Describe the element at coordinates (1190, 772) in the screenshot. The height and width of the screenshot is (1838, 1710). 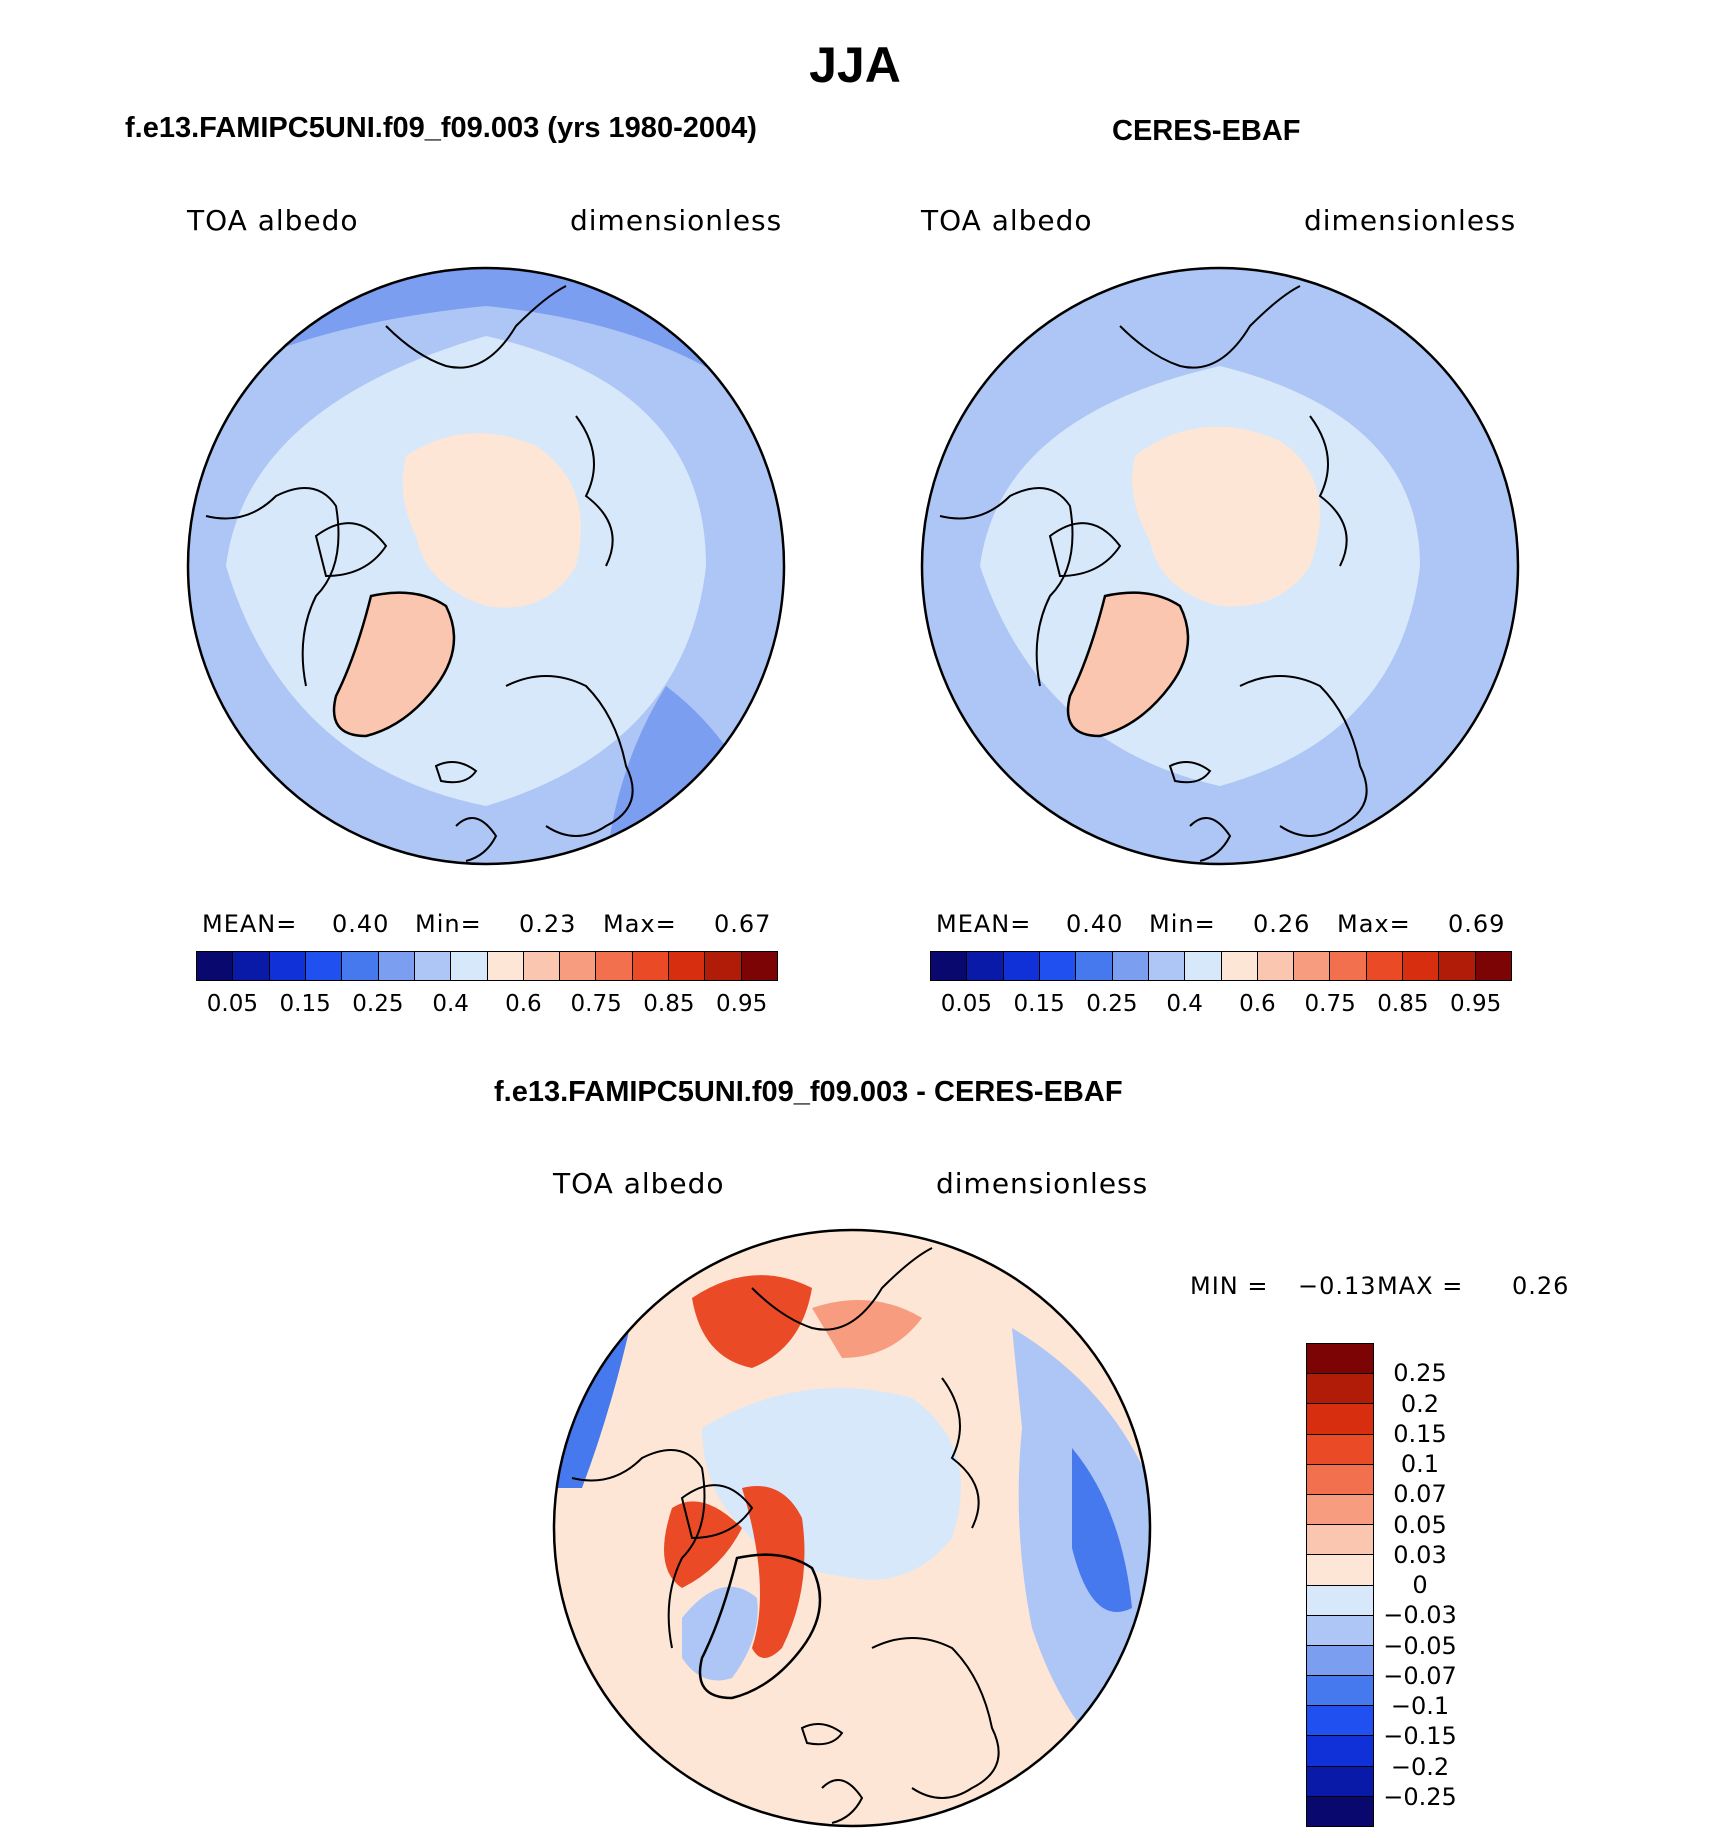
I see `obs-coast-iceland` at that location.